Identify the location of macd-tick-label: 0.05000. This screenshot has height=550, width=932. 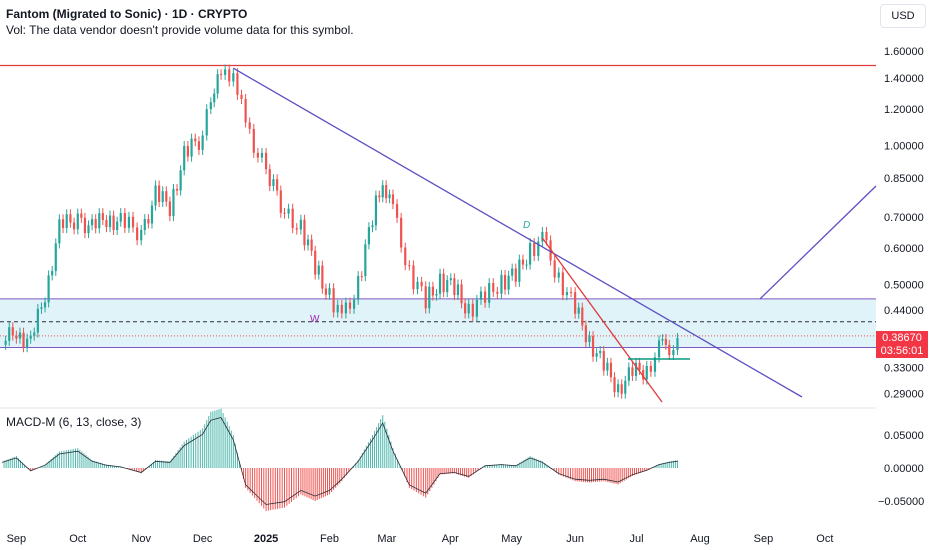
(904, 436).